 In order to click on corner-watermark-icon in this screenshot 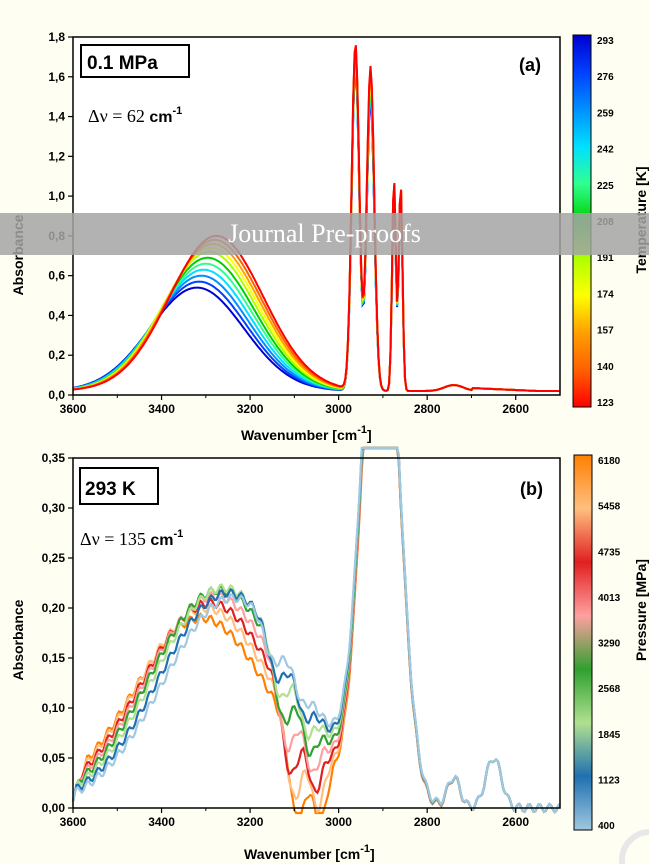, I will do `click(634, 846)`.